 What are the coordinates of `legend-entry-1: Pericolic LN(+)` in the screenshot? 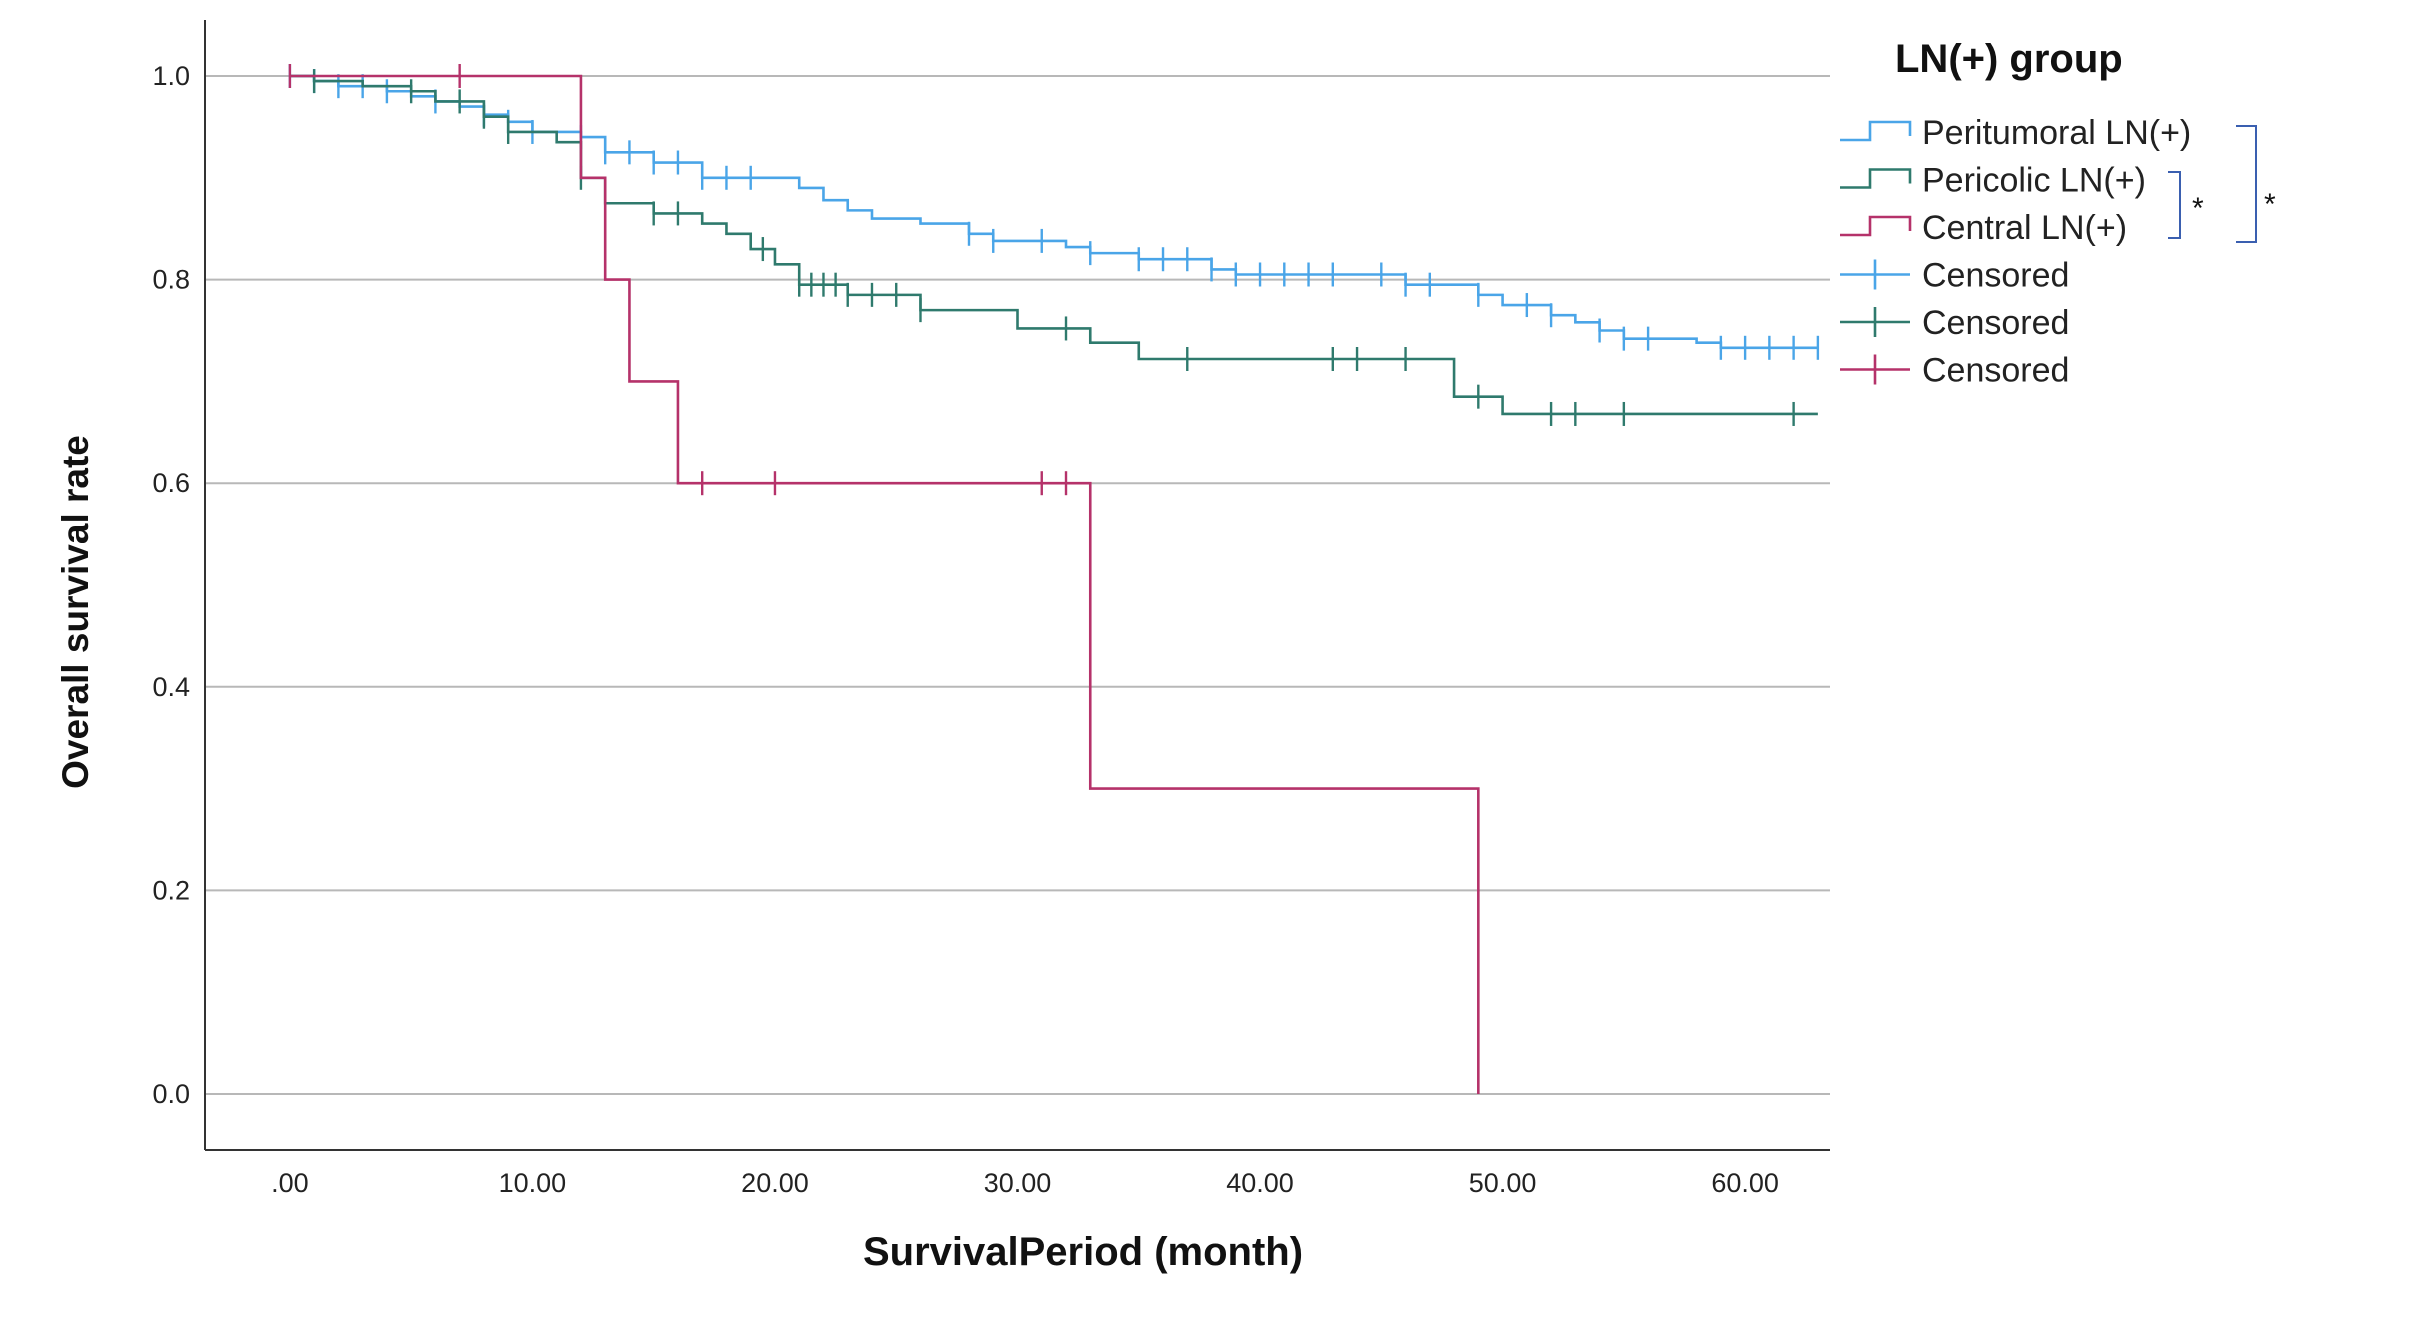 It's located at (1993, 181).